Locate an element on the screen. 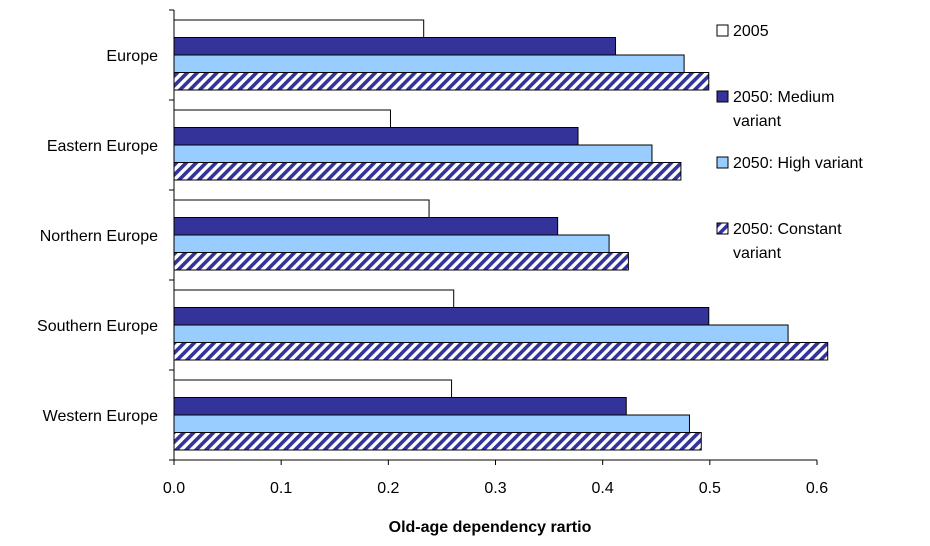  bar-southern-europe-2005 is located at coordinates (314, 298).